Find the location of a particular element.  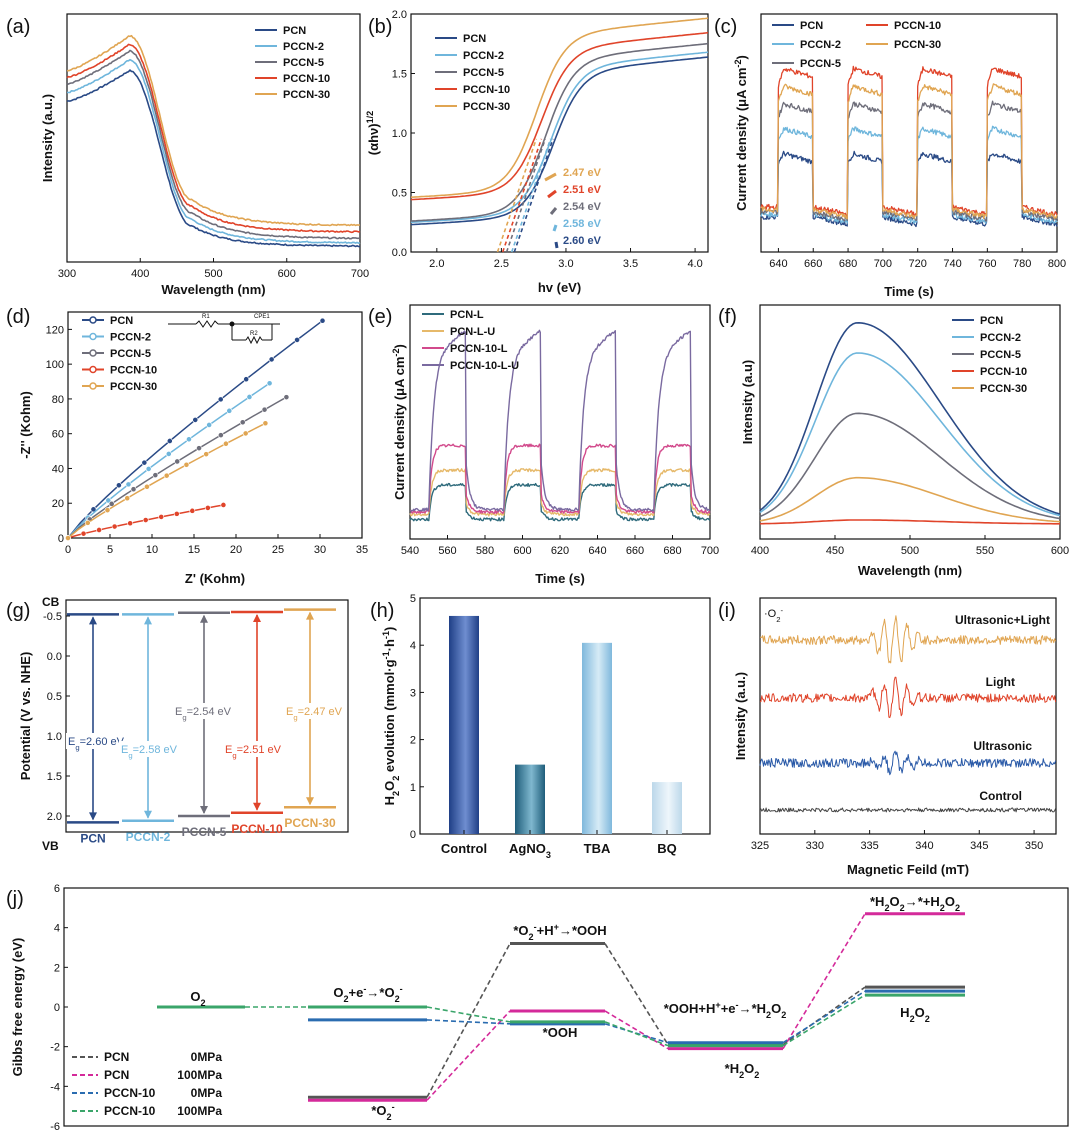

step-label: *O2-+H+→*OOH is located at coordinates (559, 932).